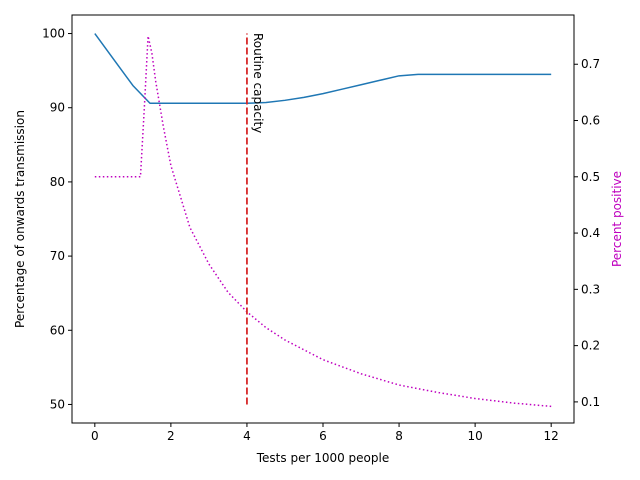  I want to click on x-tick-label: 6, so click(323, 436).